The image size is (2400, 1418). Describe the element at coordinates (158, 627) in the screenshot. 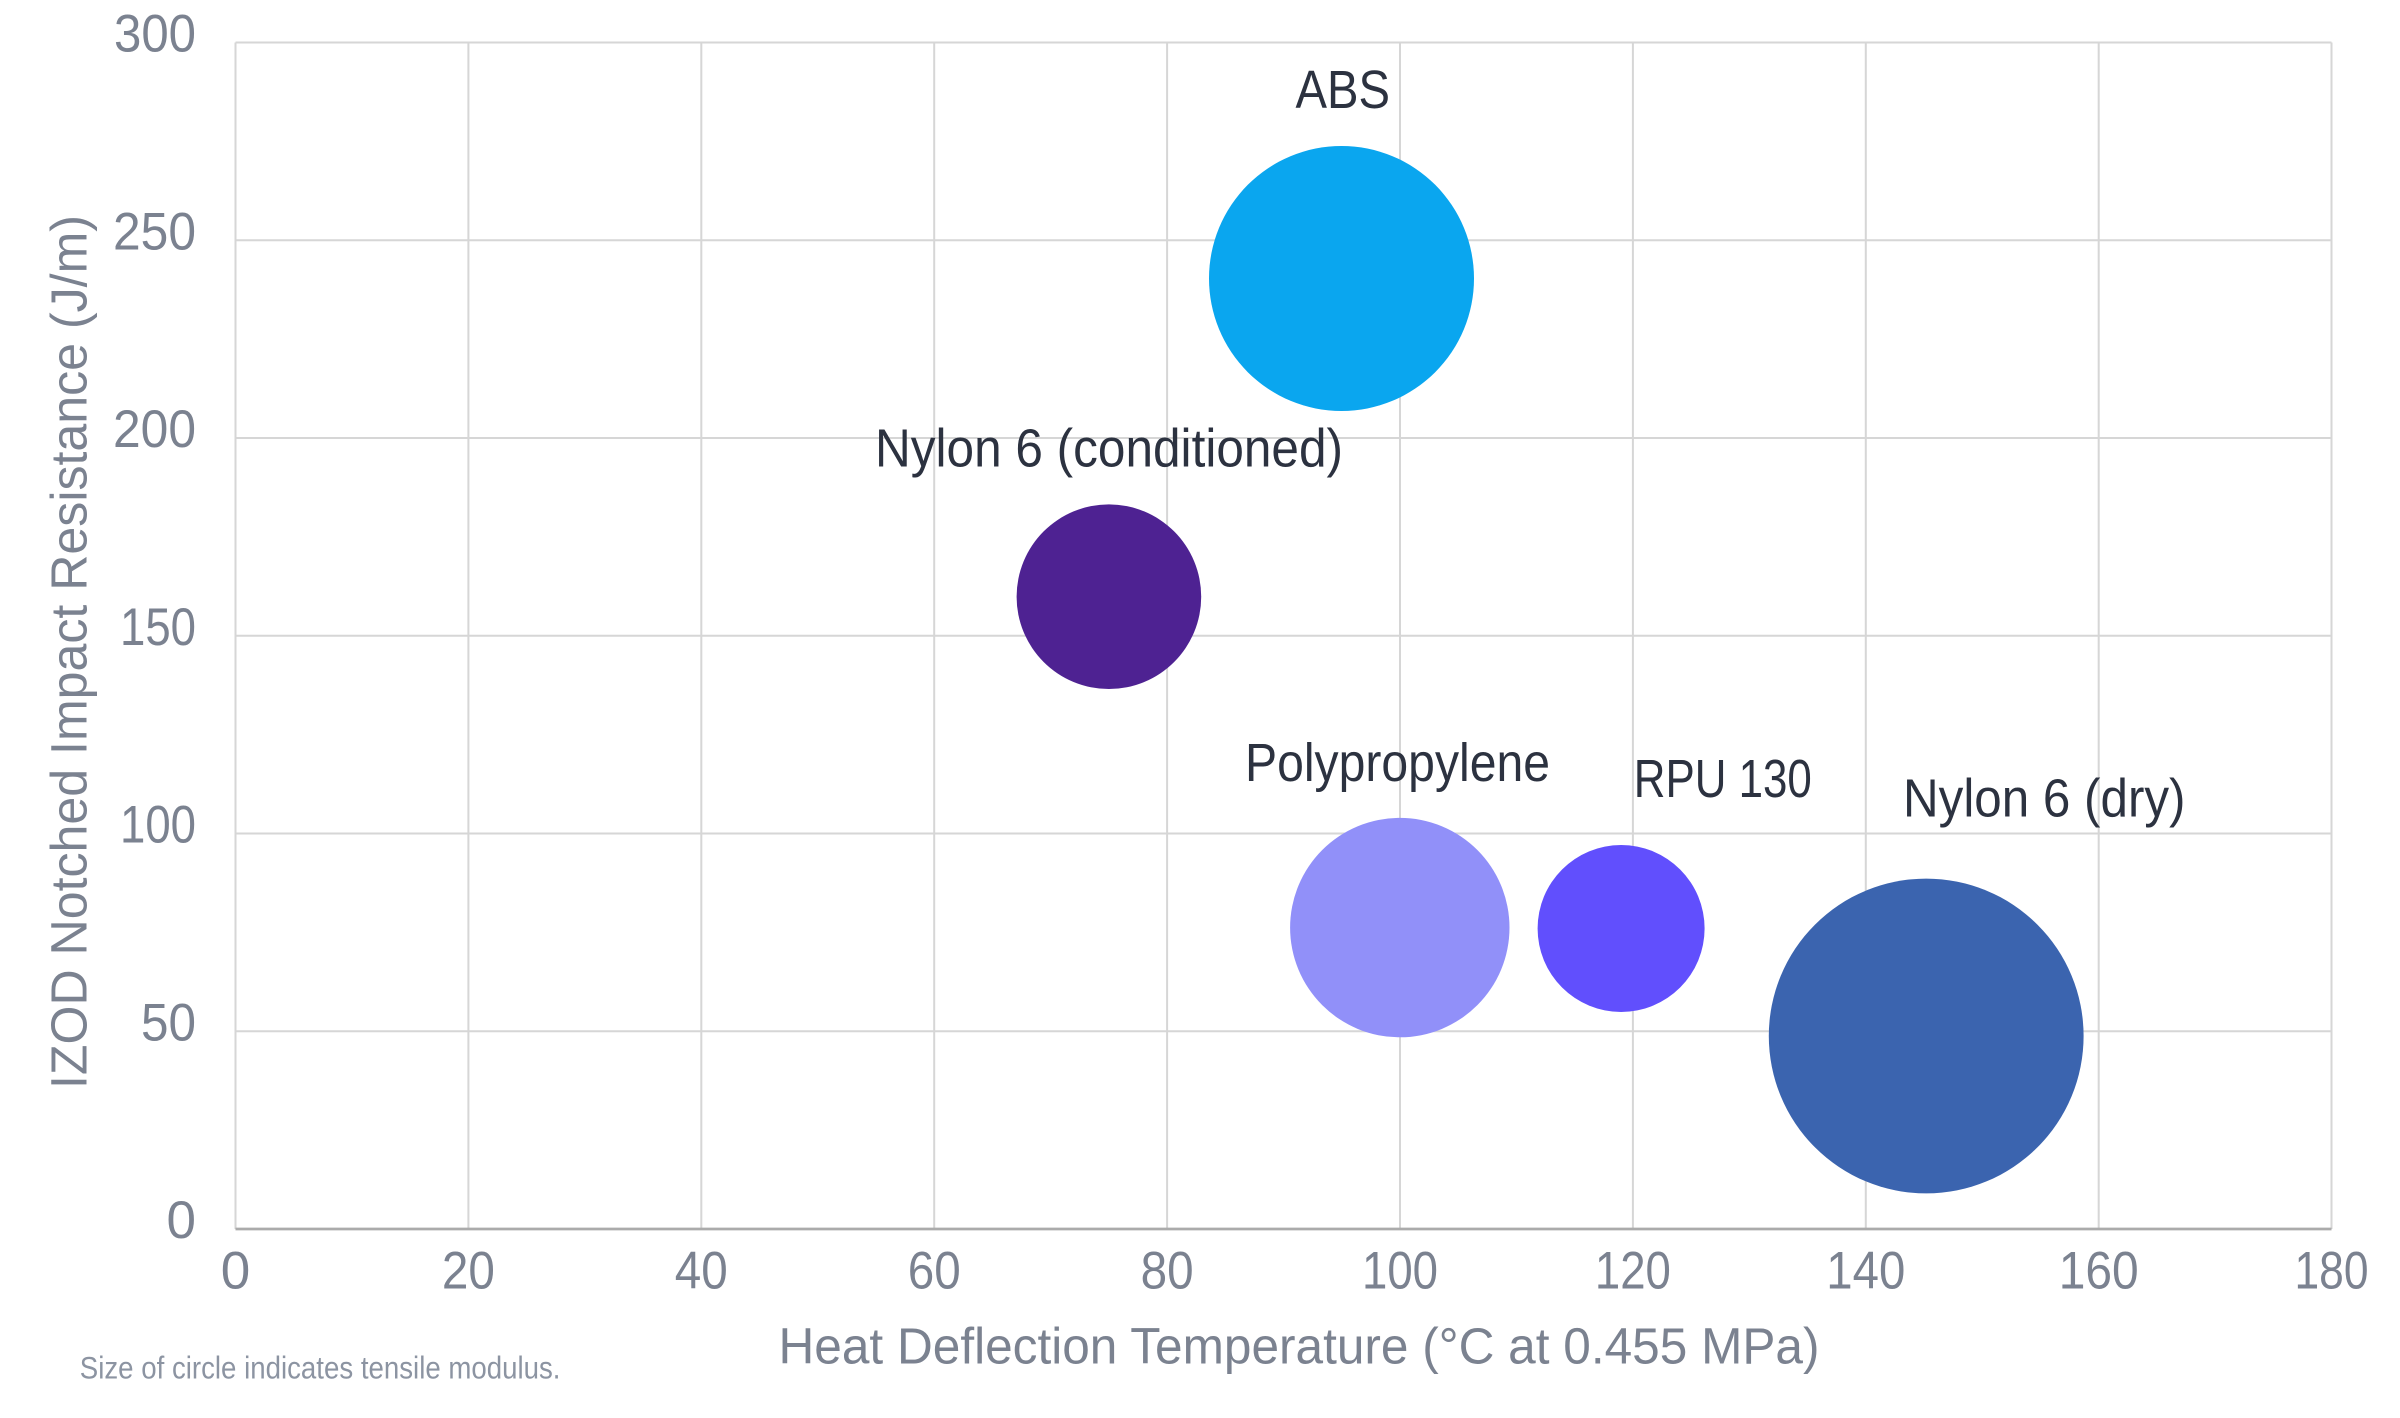

I see `svg-text: 150` at that location.